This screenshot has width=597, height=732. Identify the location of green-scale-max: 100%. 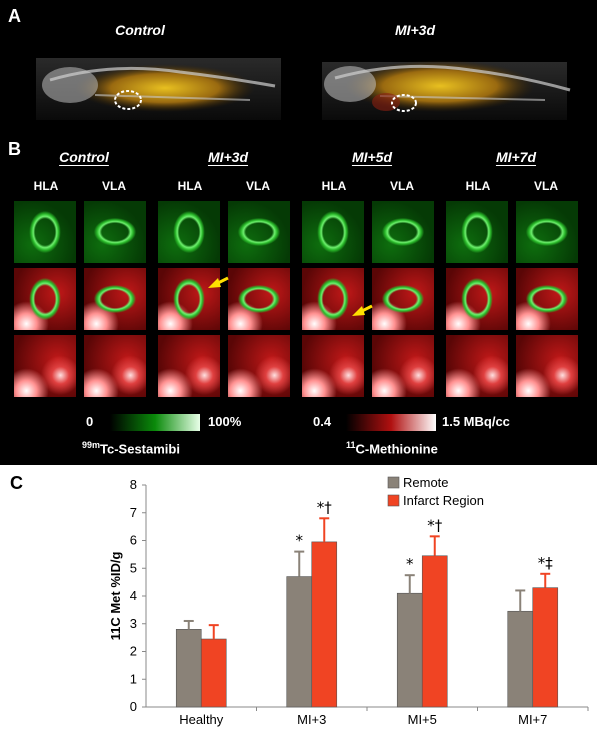
(225, 421).